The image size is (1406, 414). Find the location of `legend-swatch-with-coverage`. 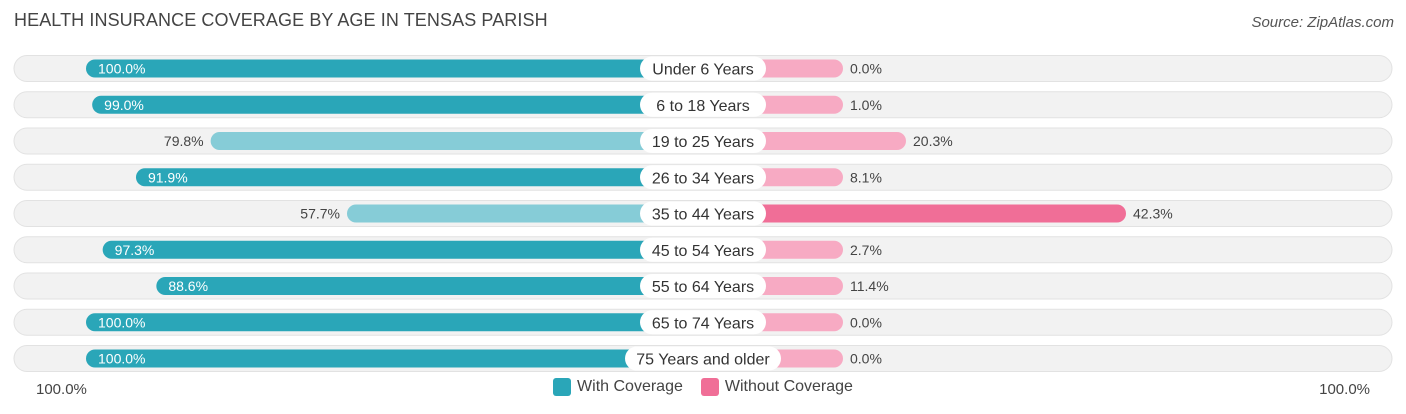

legend-swatch-with-coverage is located at coordinates (562, 387).